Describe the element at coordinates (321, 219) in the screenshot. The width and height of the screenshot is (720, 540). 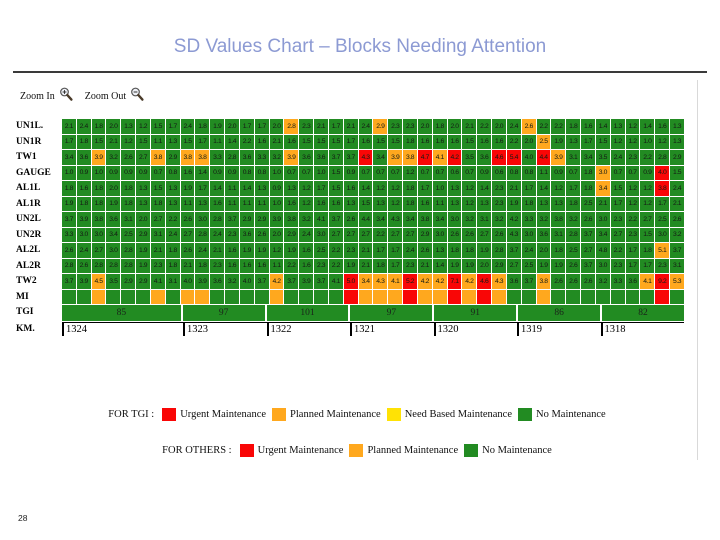
I see `grid-cell: 4.1` at that location.